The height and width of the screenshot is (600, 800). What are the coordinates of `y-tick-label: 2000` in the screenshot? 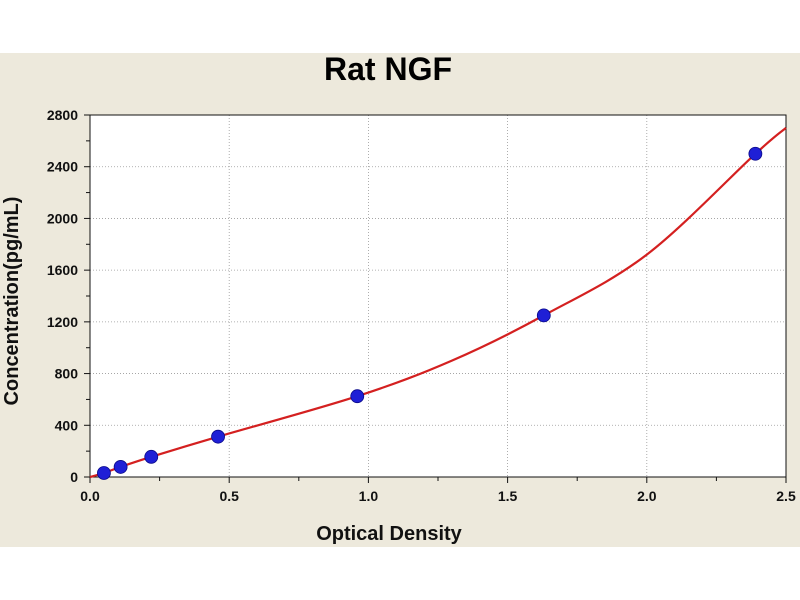 It's located at (62, 218).